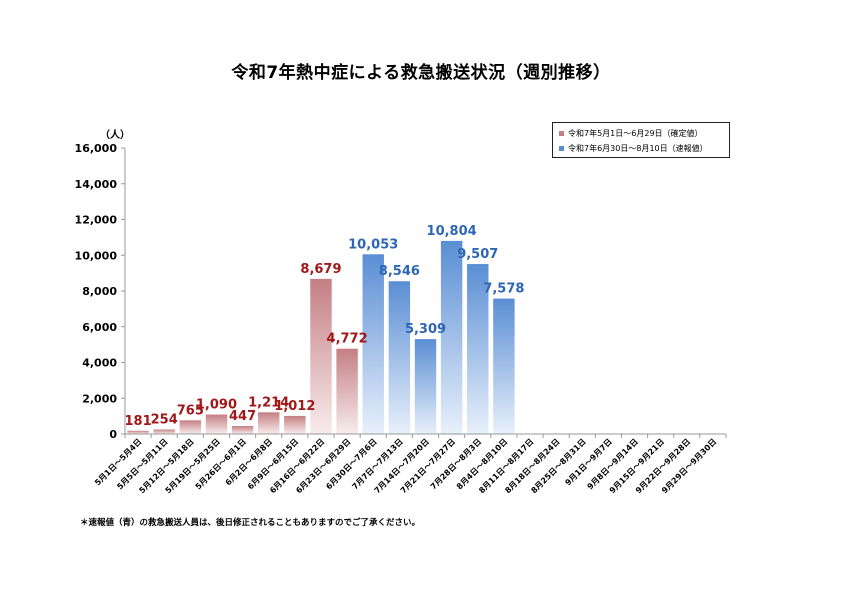 Image resolution: width=842 pixels, height=595 pixels. What do you see at coordinates (99, 363) in the screenshot?
I see `y-tick-label: 4,000` at bounding box center [99, 363].